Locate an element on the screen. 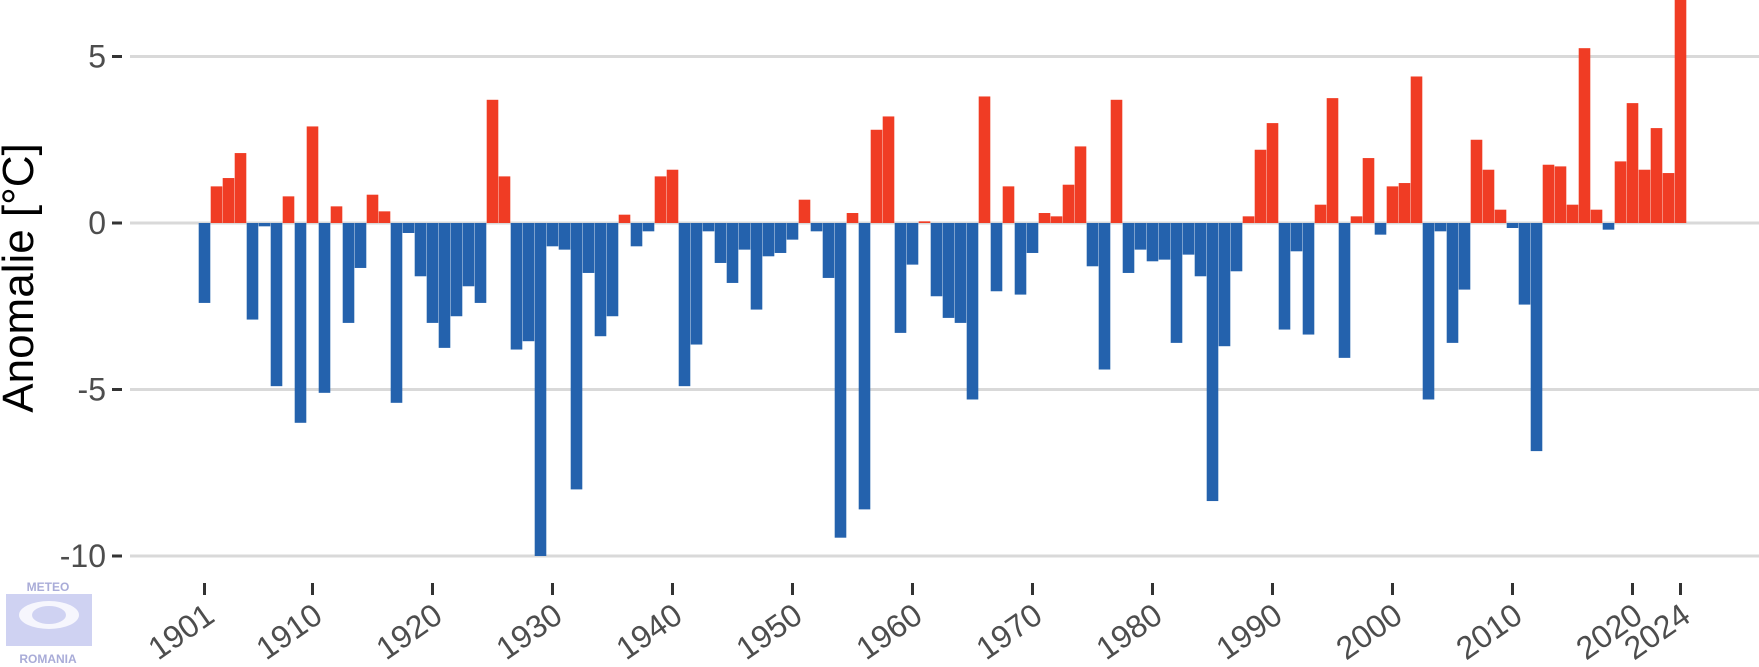 Image resolution: width=1759 pixels, height=667 pixels. bar-1945 is located at coordinates (732, 253).